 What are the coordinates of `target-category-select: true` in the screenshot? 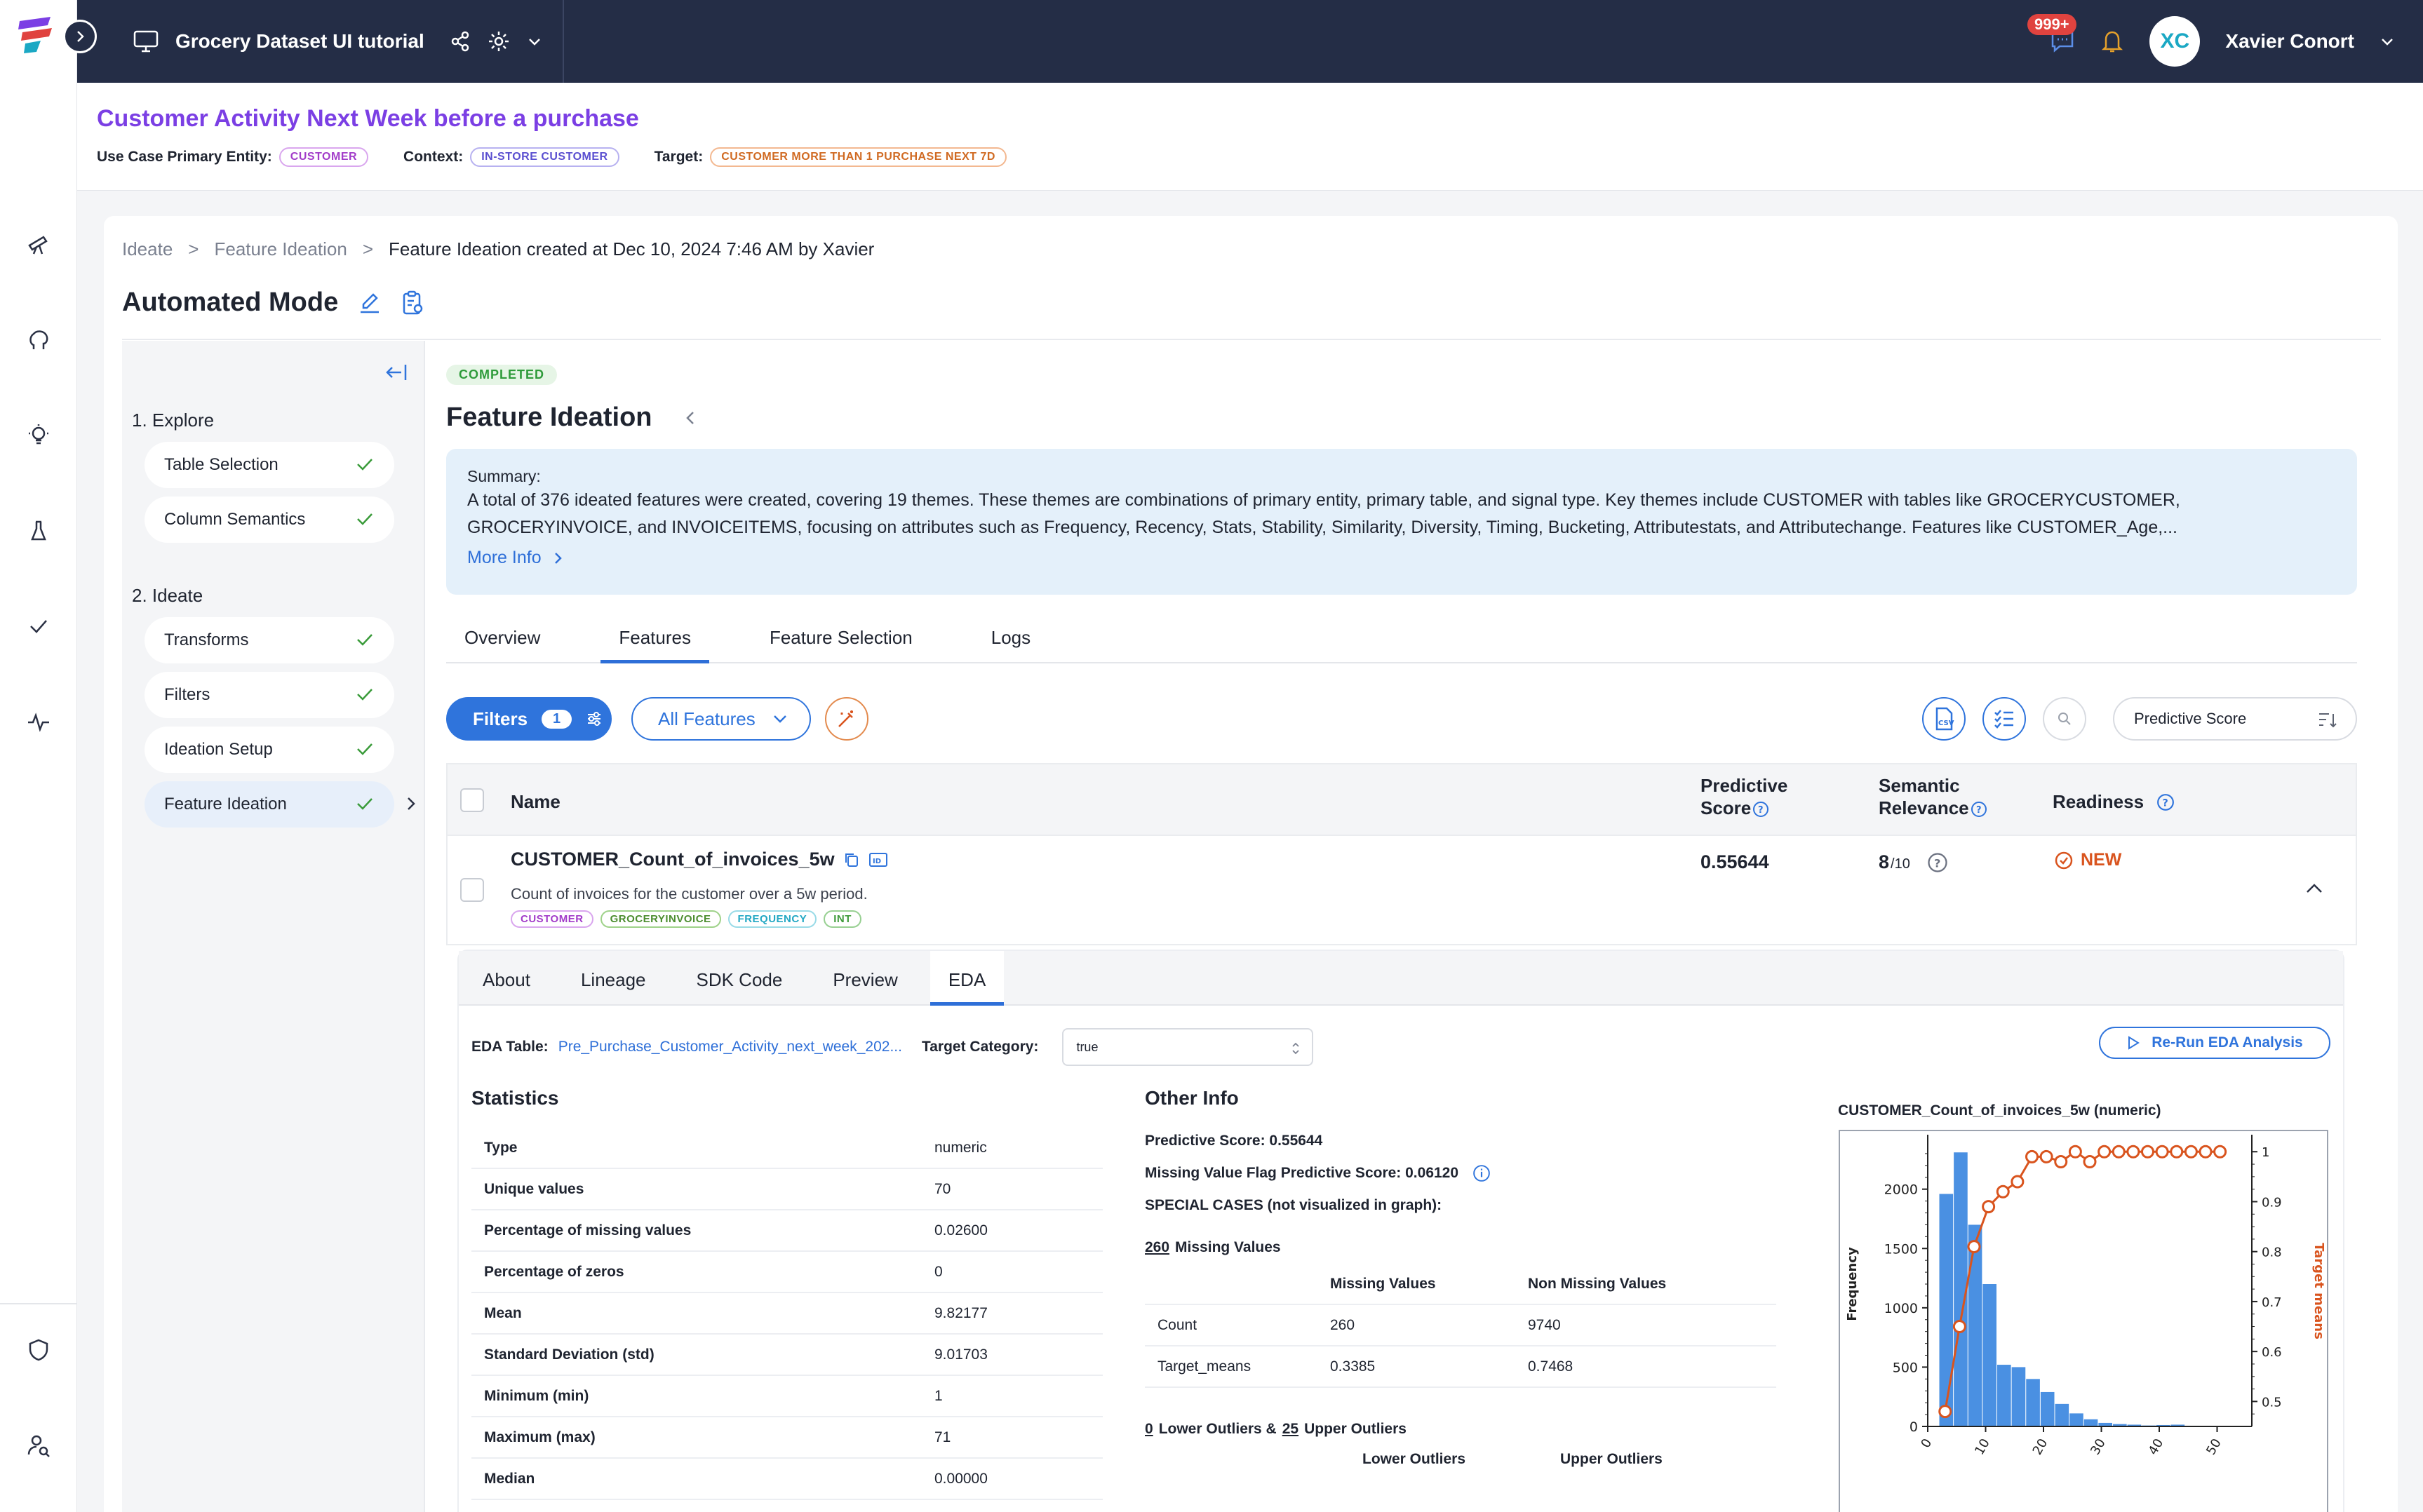 It's located at (1188, 1047).